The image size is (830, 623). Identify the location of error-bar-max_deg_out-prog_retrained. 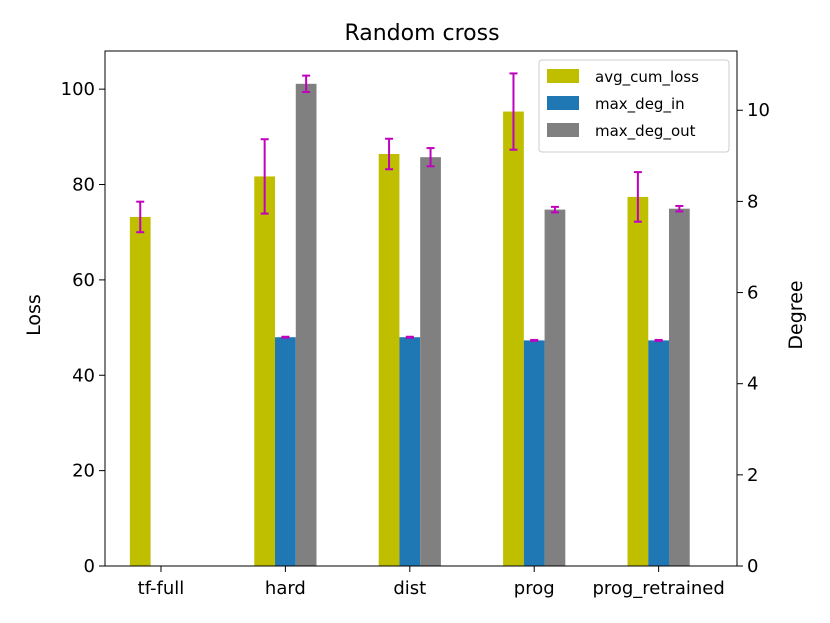
(679, 208).